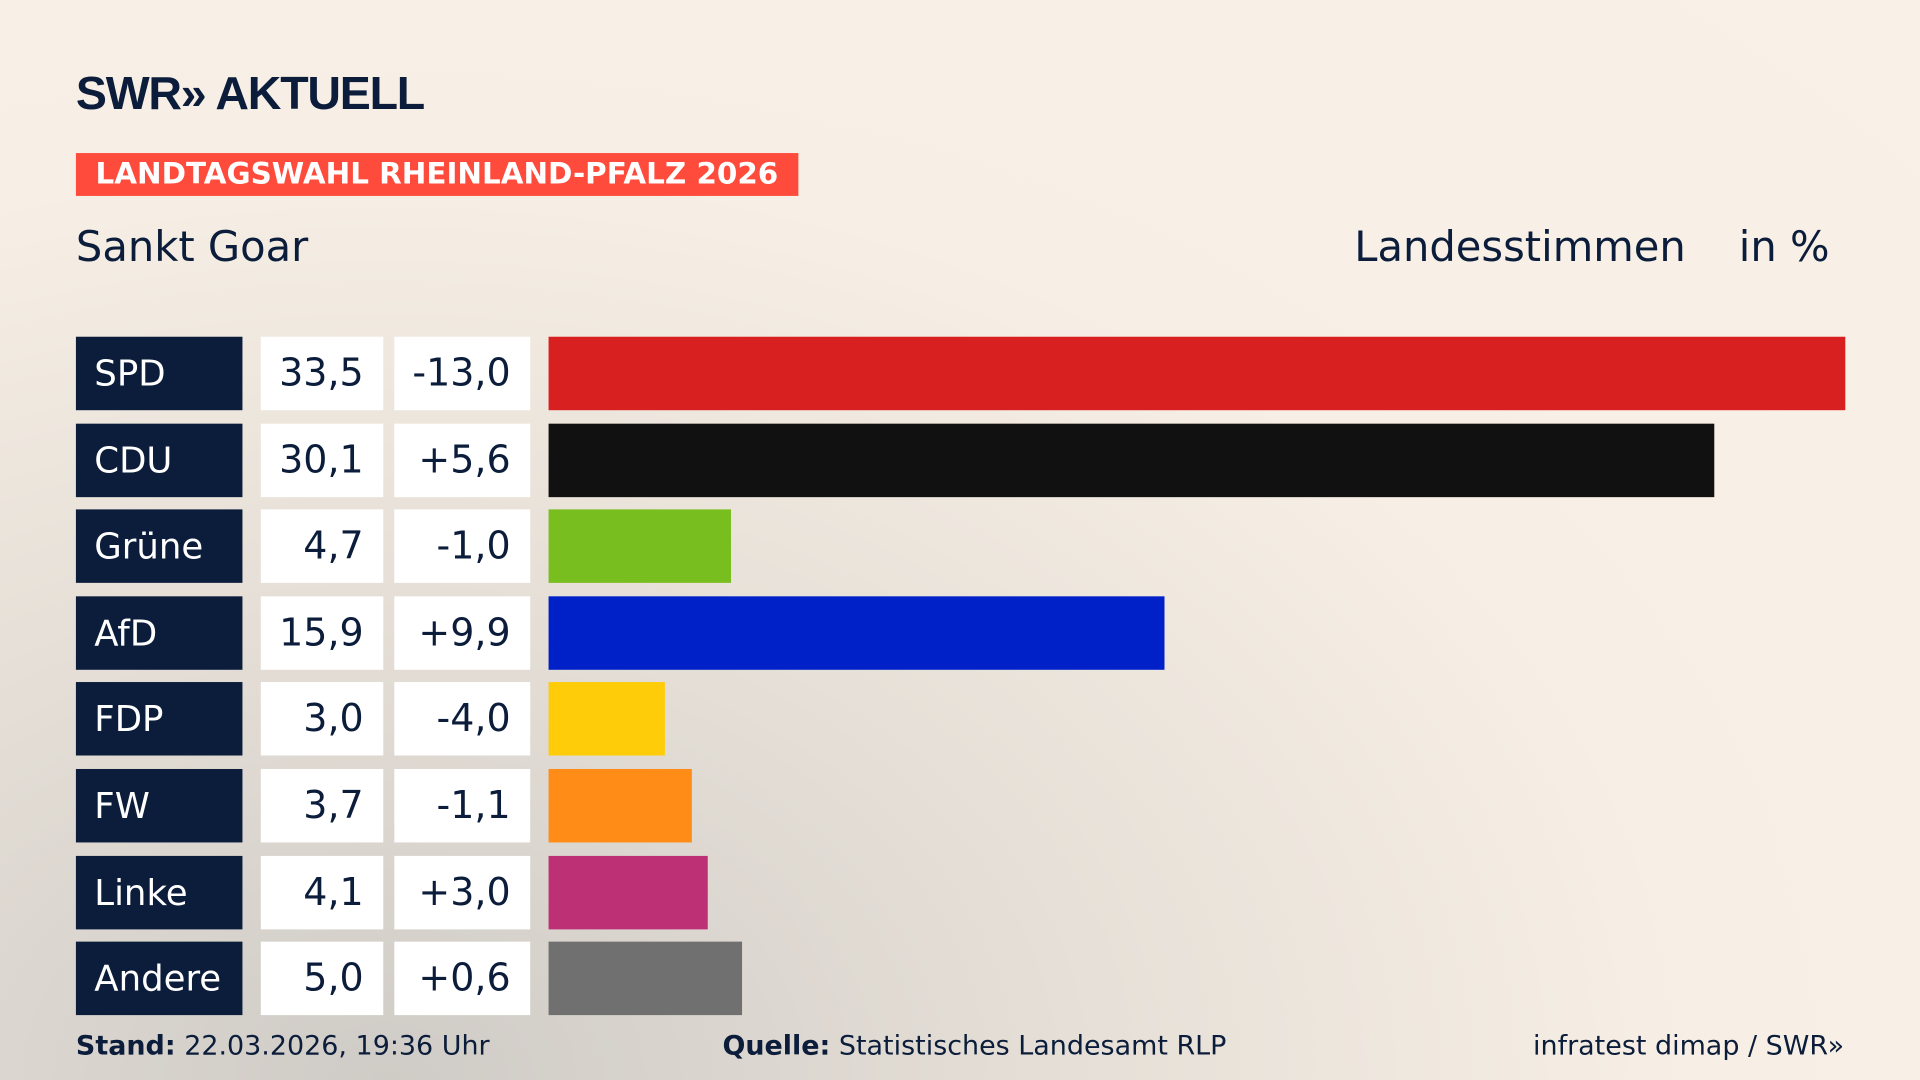  Describe the element at coordinates (159, 719) in the screenshot. I see `party-label: FDP` at that location.